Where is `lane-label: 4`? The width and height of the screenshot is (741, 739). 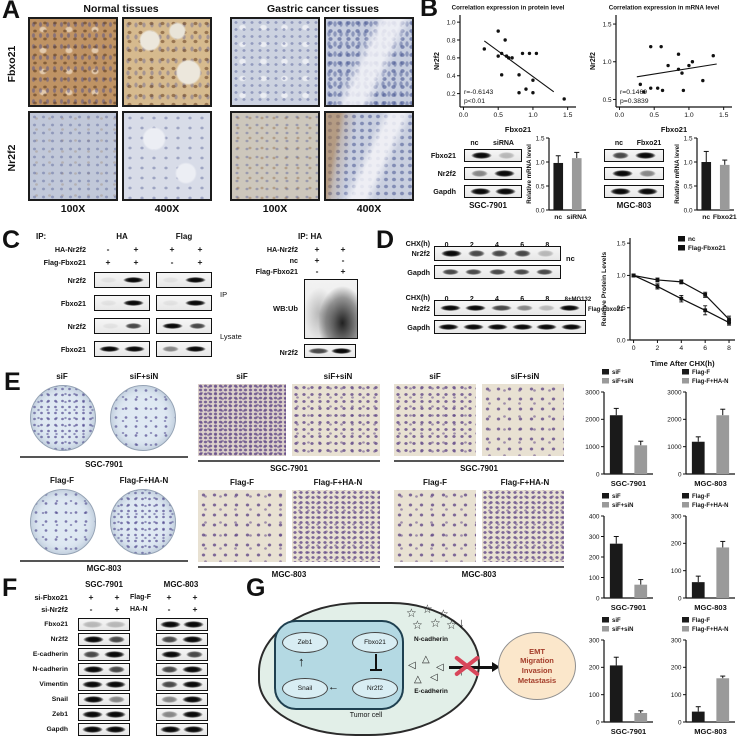 lane-label: 4 is located at coordinates (496, 245).